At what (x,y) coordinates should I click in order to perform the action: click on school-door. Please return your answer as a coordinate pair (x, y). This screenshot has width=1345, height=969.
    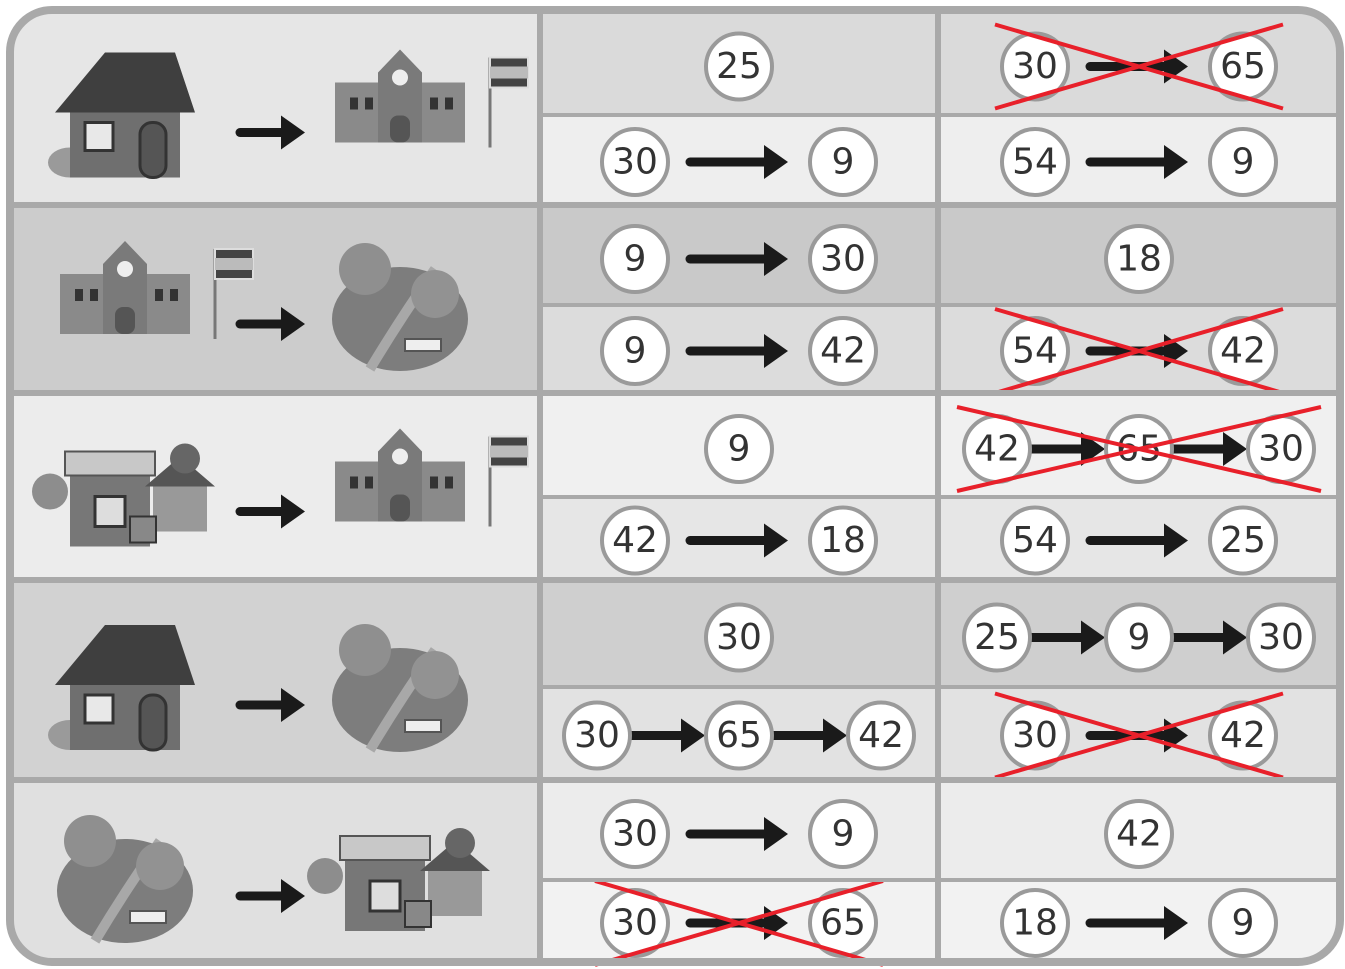
    Looking at the image, I should click on (400, 129).